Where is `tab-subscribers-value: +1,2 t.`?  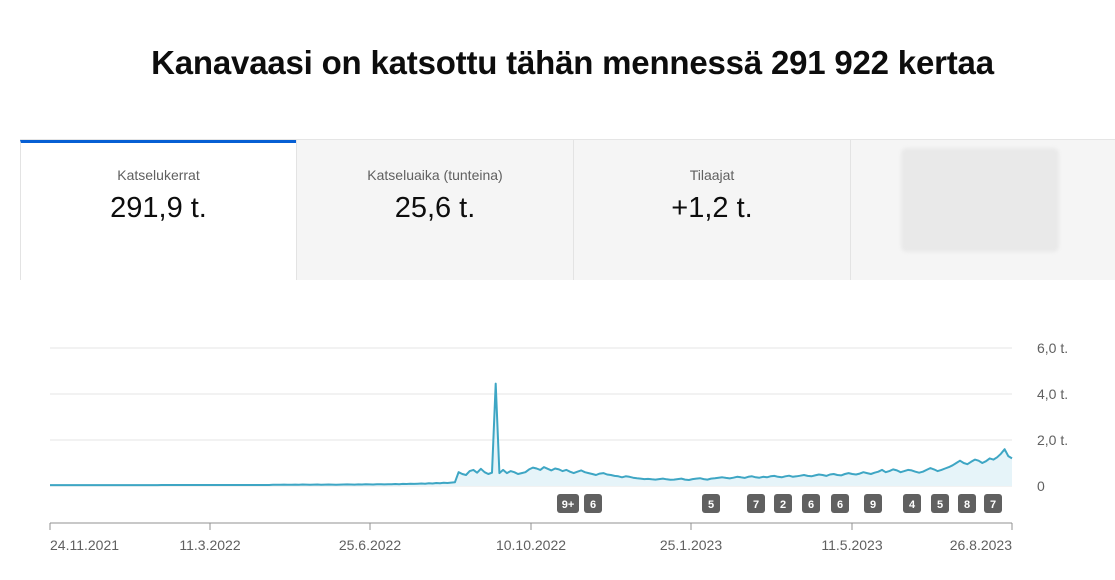 tab-subscribers-value: +1,2 t. is located at coordinates (712, 208).